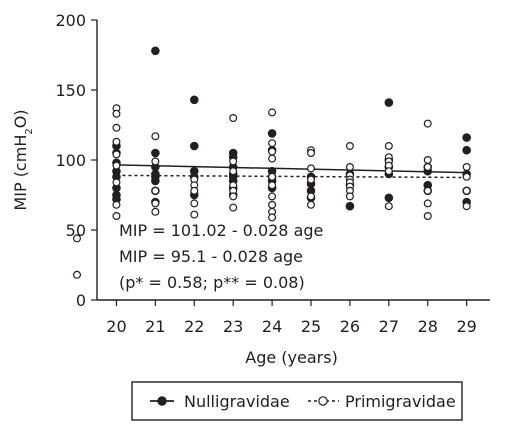 The height and width of the screenshot is (425, 505). What do you see at coordinates (162, 401) in the screenshot?
I see `legend-marker-nulligravidae` at bounding box center [162, 401].